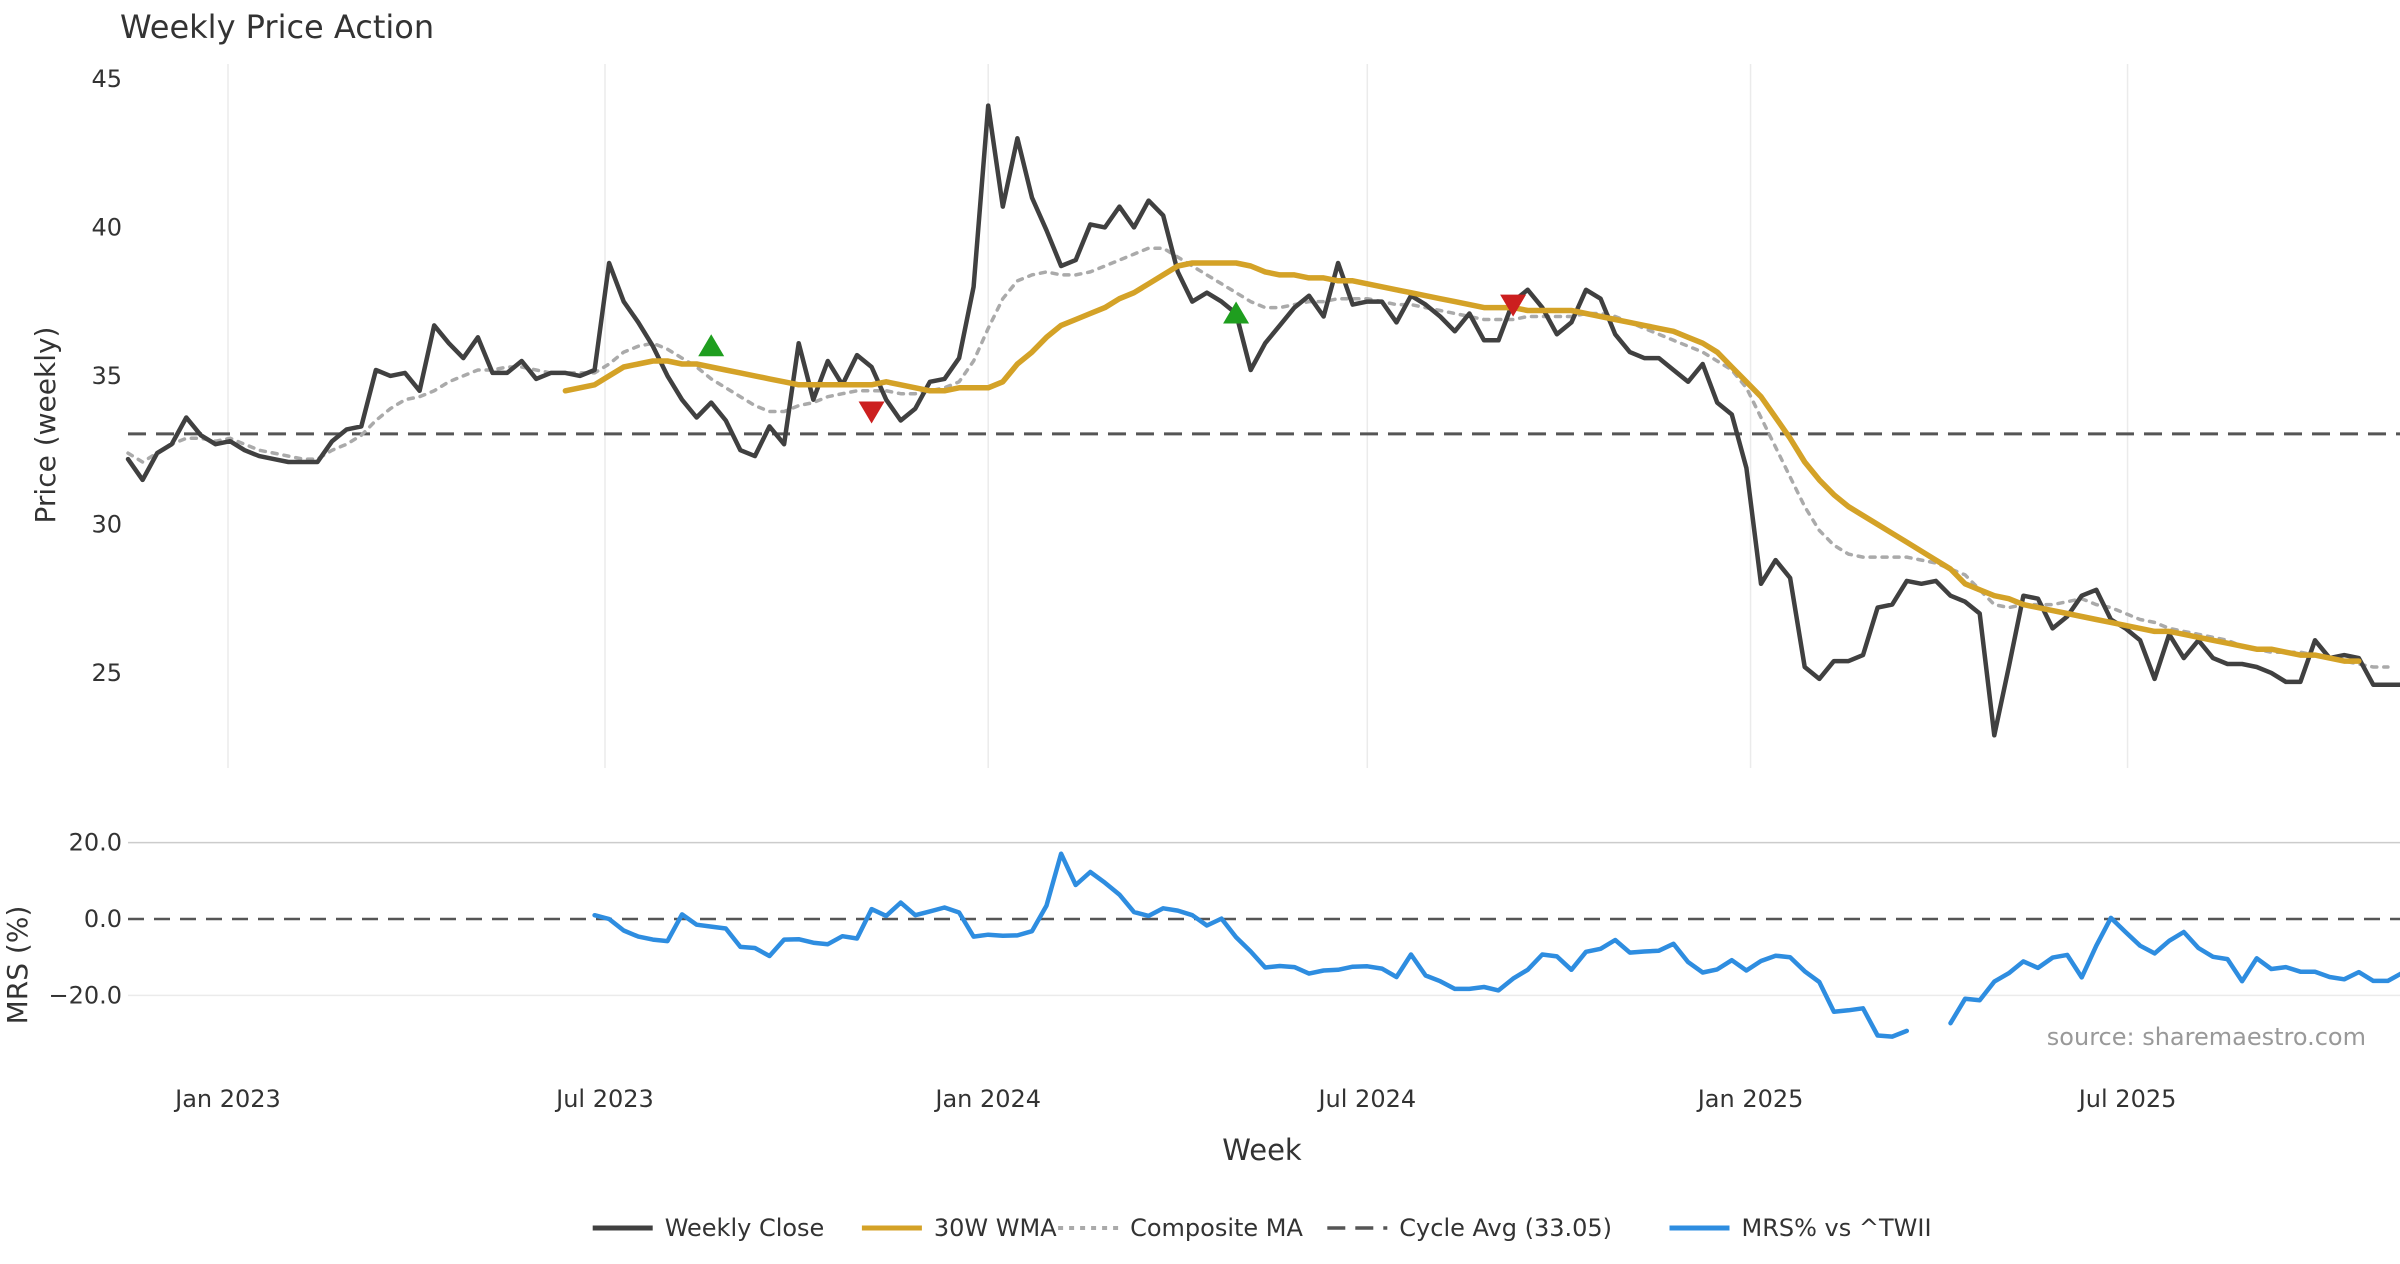 This screenshot has height=1264, width=2400. What do you see at coordinates (604, 1099) in the screenshot?
I see `x-tick-label: Jul 2023` at bounding box center [604, 1099].